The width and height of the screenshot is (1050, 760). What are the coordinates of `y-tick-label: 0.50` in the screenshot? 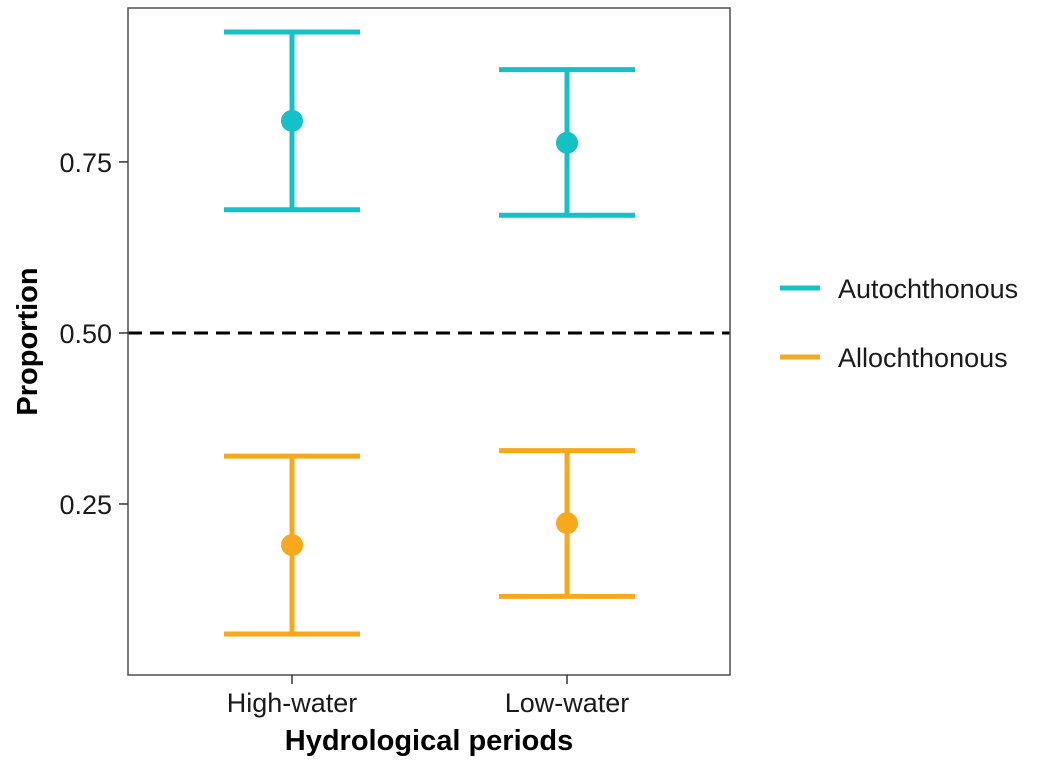 It's located at (85, 334).